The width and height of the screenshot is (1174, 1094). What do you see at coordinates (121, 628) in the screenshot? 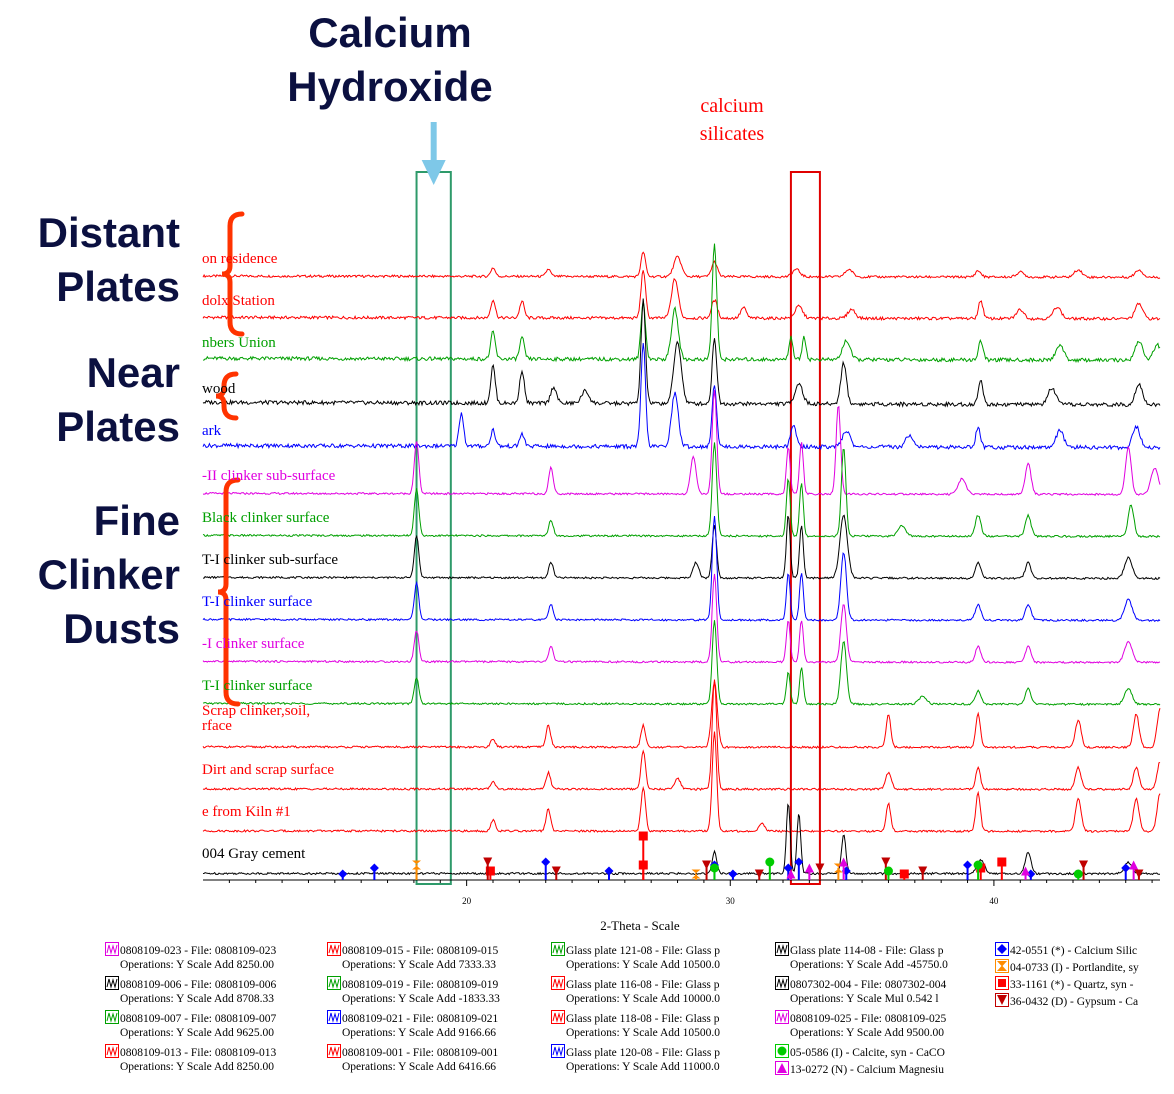
I see `fine-line3: Dusts` at bounding box center [121, 628].